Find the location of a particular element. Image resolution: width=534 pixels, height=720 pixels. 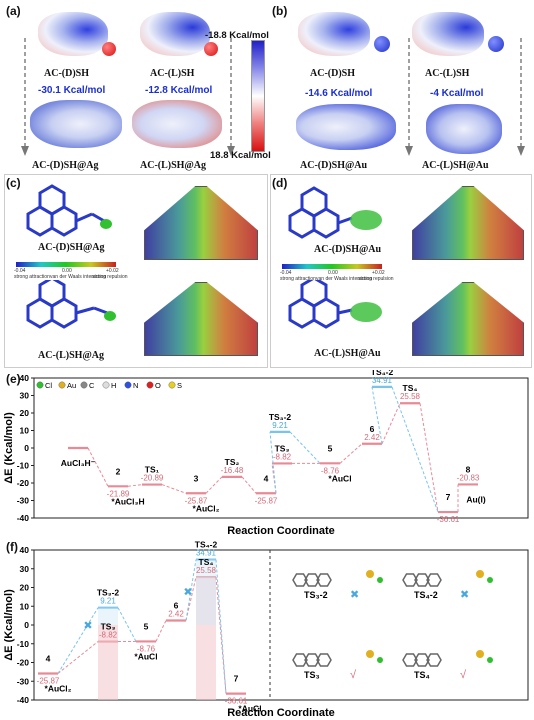

state-label: 6 is located at coordinates (176, 605).